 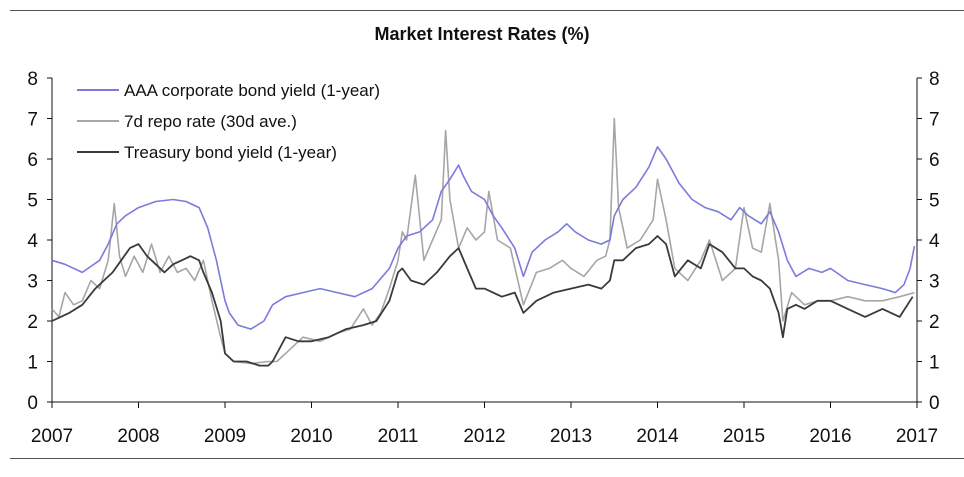 I want to click on x-tick-label: 2013, so click(x=571, y=436).